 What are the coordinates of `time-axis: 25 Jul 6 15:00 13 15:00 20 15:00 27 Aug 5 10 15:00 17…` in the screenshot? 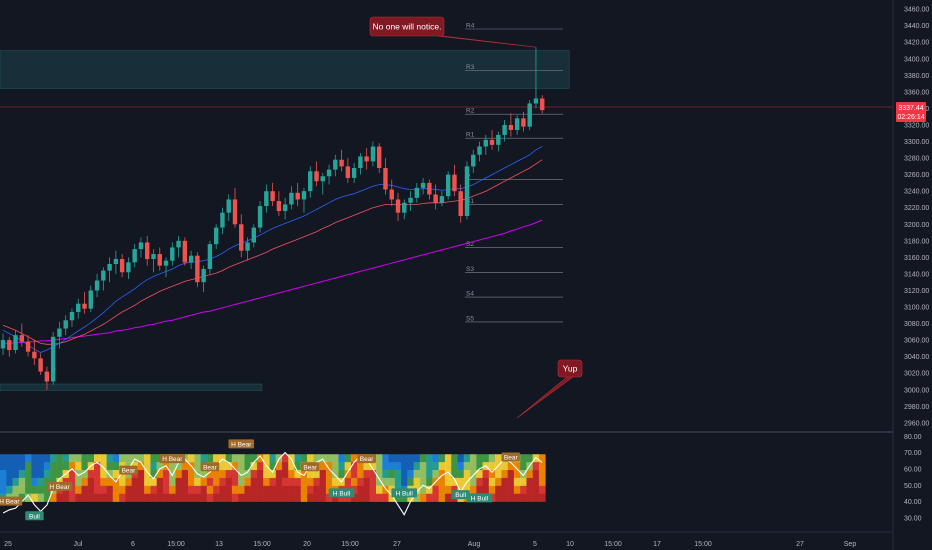 It's located at (430, 544).